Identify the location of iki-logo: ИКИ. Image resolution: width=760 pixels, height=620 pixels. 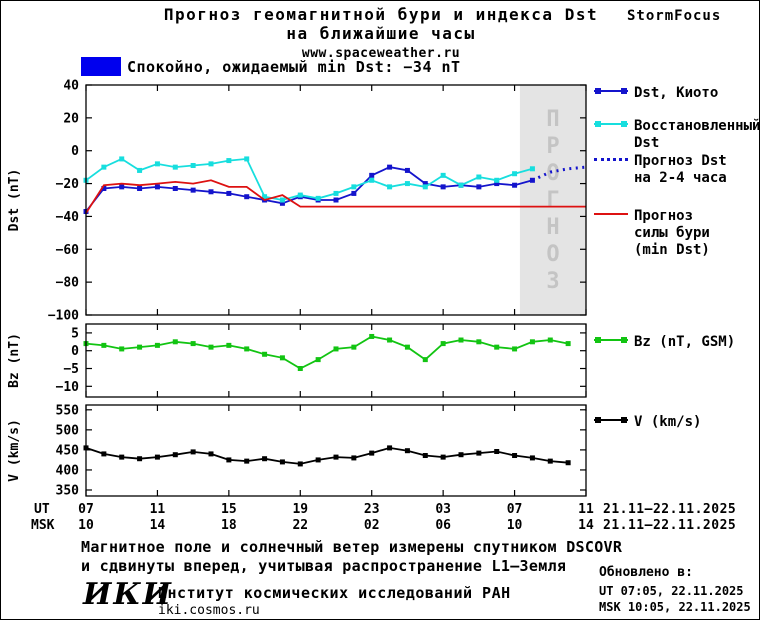
(128, 594).